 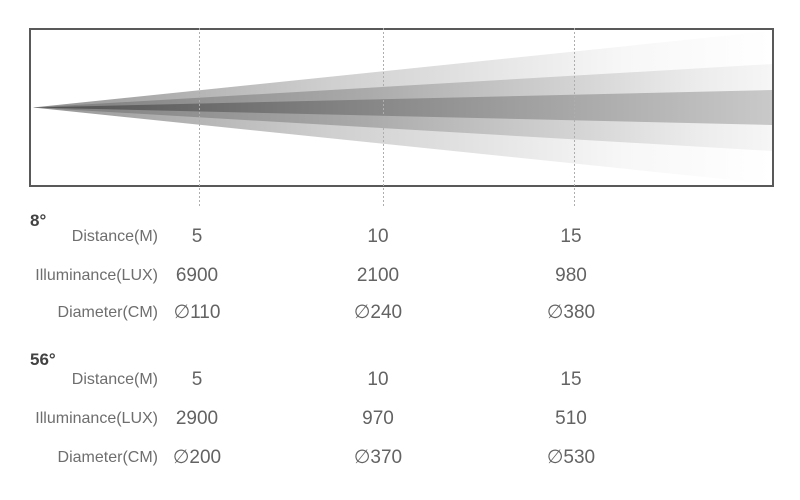 I want to click on narrow-beam-cone, so click(x=402, y=107).